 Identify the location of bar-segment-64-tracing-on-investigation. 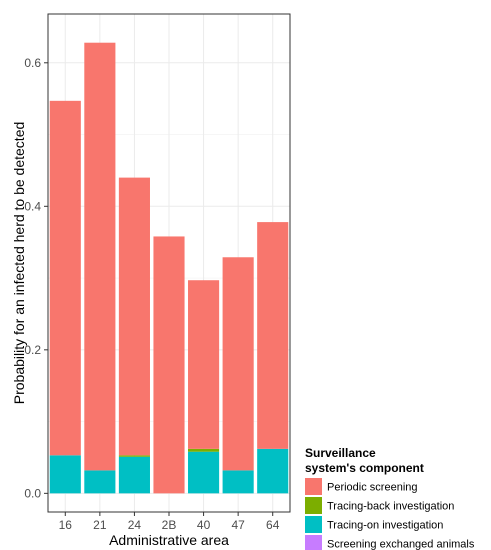
(273, 471).